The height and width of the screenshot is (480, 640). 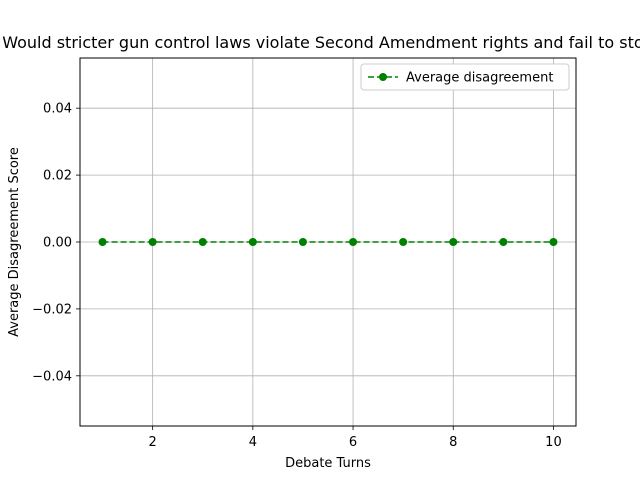 I want to click on x-tick-label: 10, so click(x=553, y=442).